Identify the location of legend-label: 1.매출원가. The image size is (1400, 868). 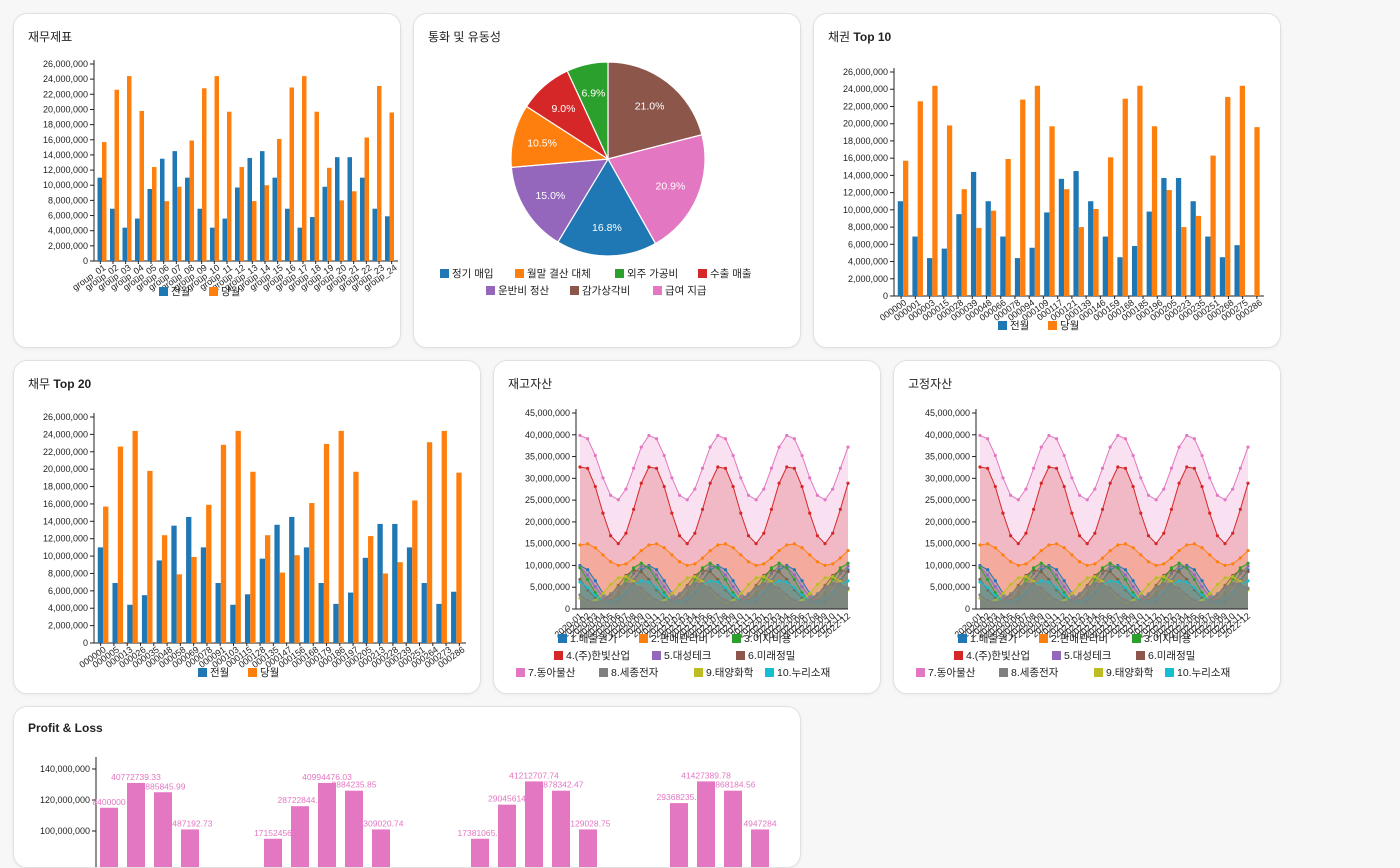
(994, 639).